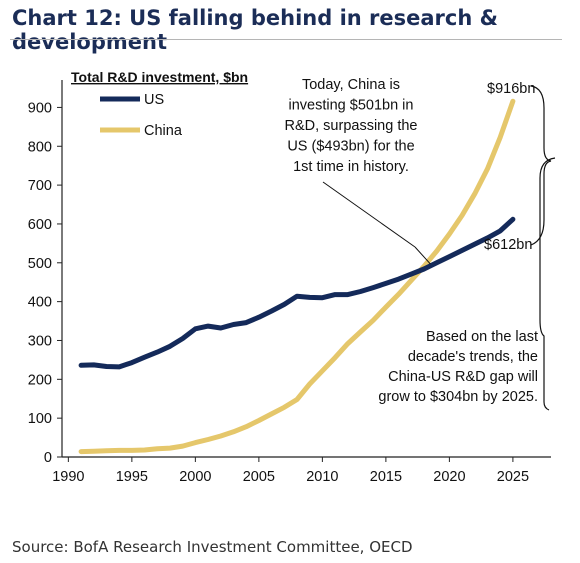 Image resolution: width=580 pixels, height=563 pixels. I want to click on x-tick-label: 2000, so click(195, 477).